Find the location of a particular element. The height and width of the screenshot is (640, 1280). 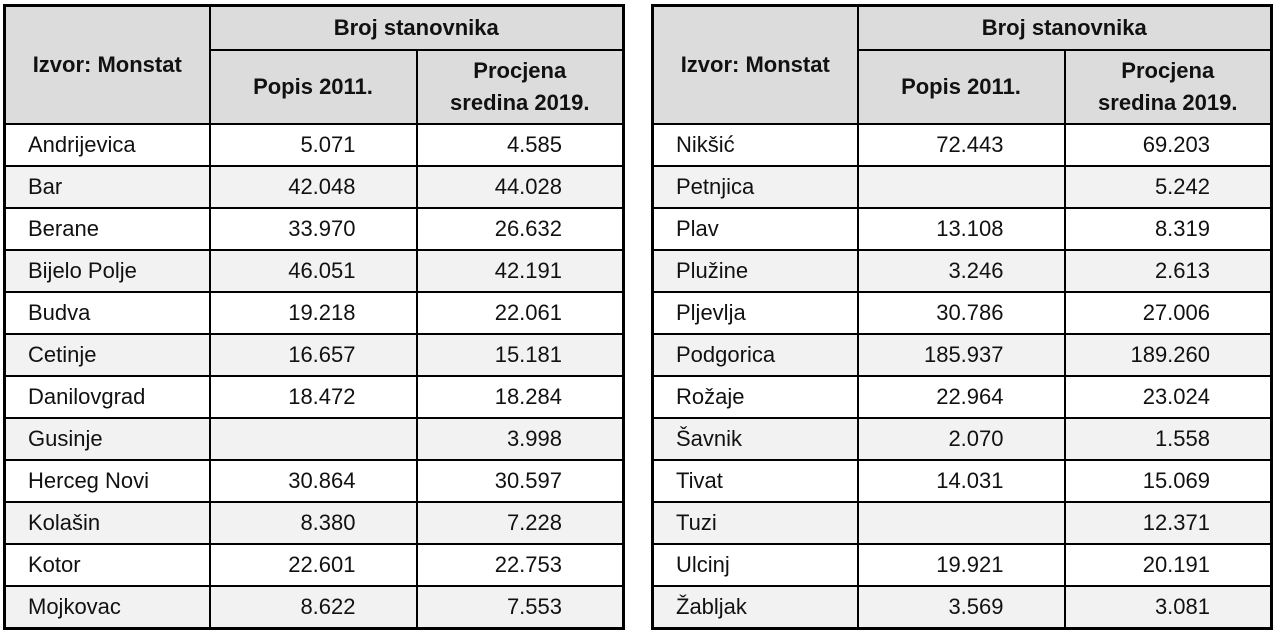

table-row: Šavnik 2.070 1.558 is located at coordinates (962, 438).